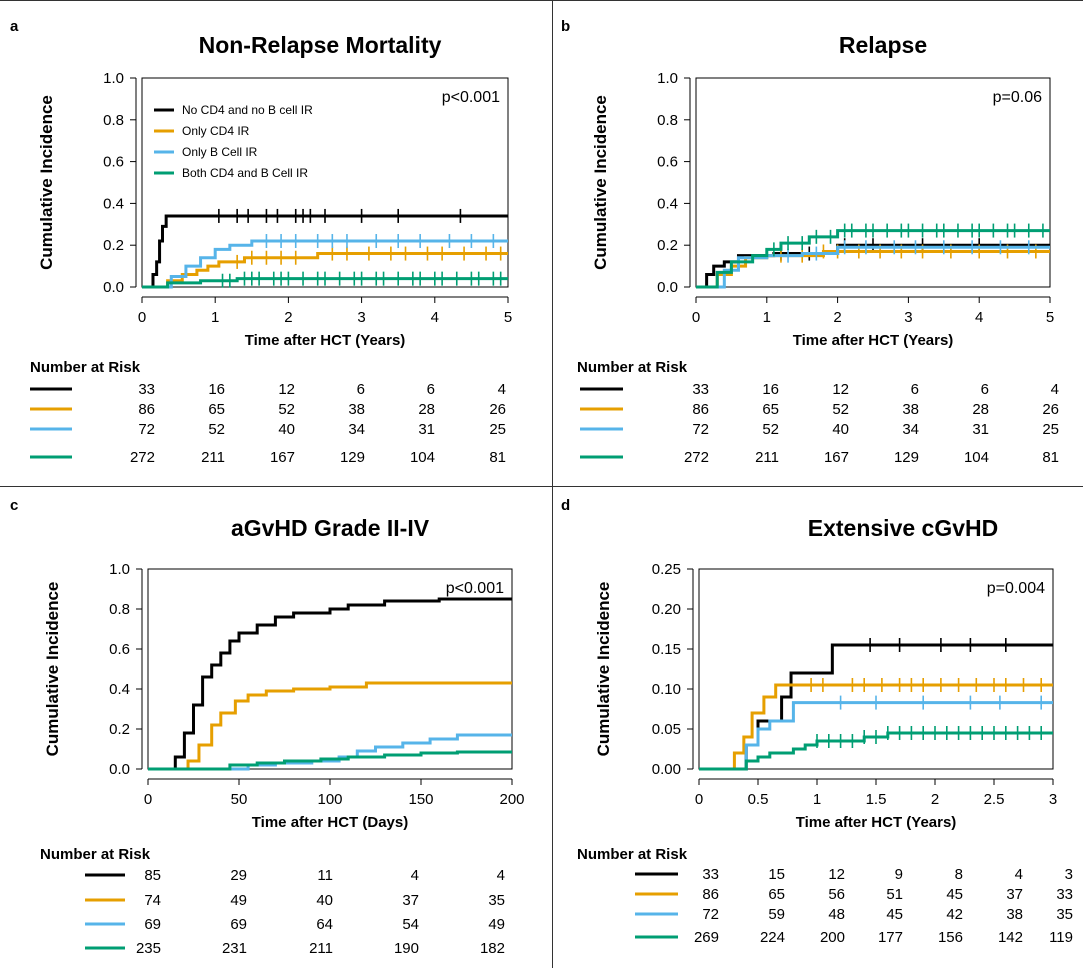 The width and height of the screenshot is (1083, 968). What do you see at coordinates (758, 799) in the screenshot?
I see `x-tick-label: 0.5` at bounding box center [758, 799].